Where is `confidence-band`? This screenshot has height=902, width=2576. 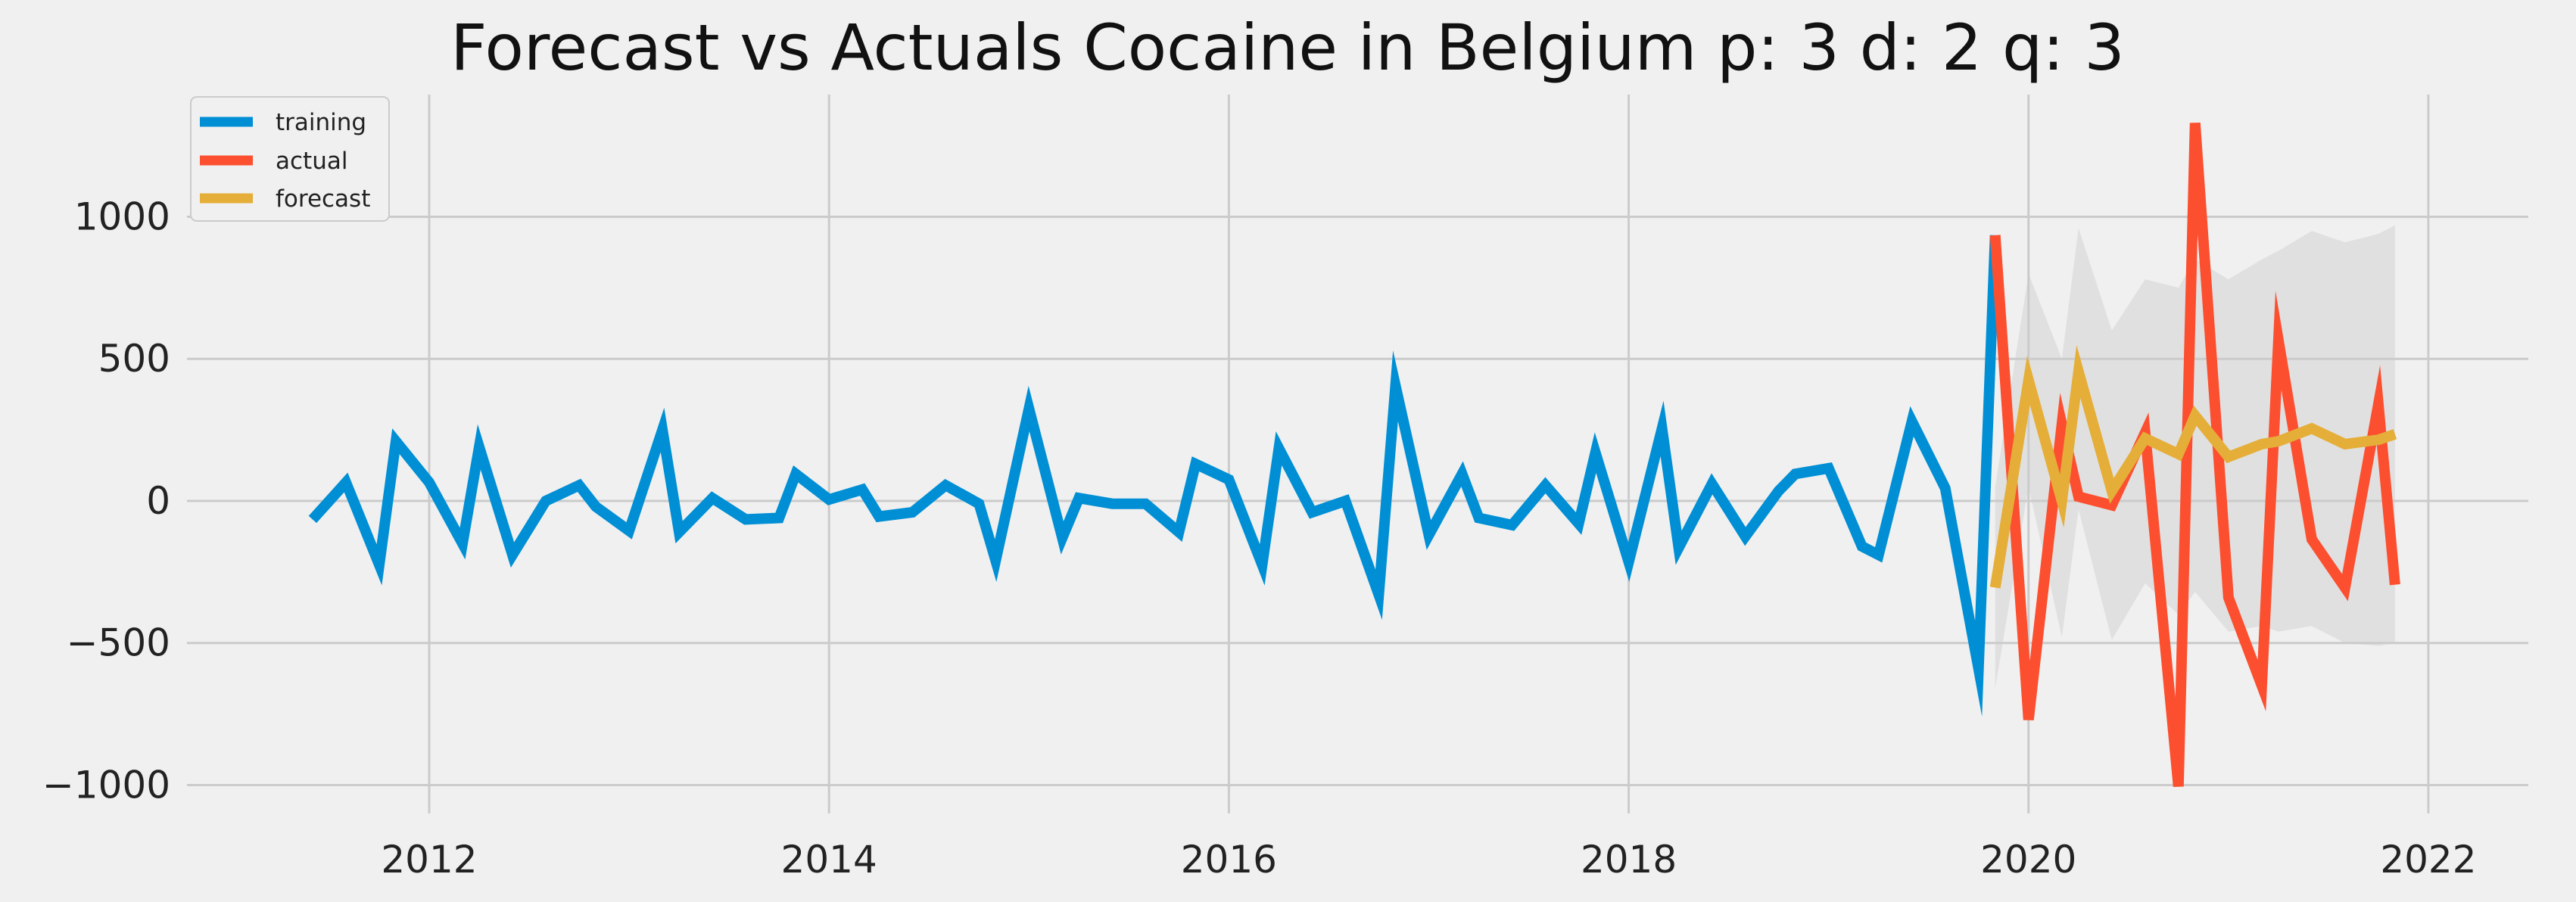
confidence-band is located at coordinates (2195, 457).